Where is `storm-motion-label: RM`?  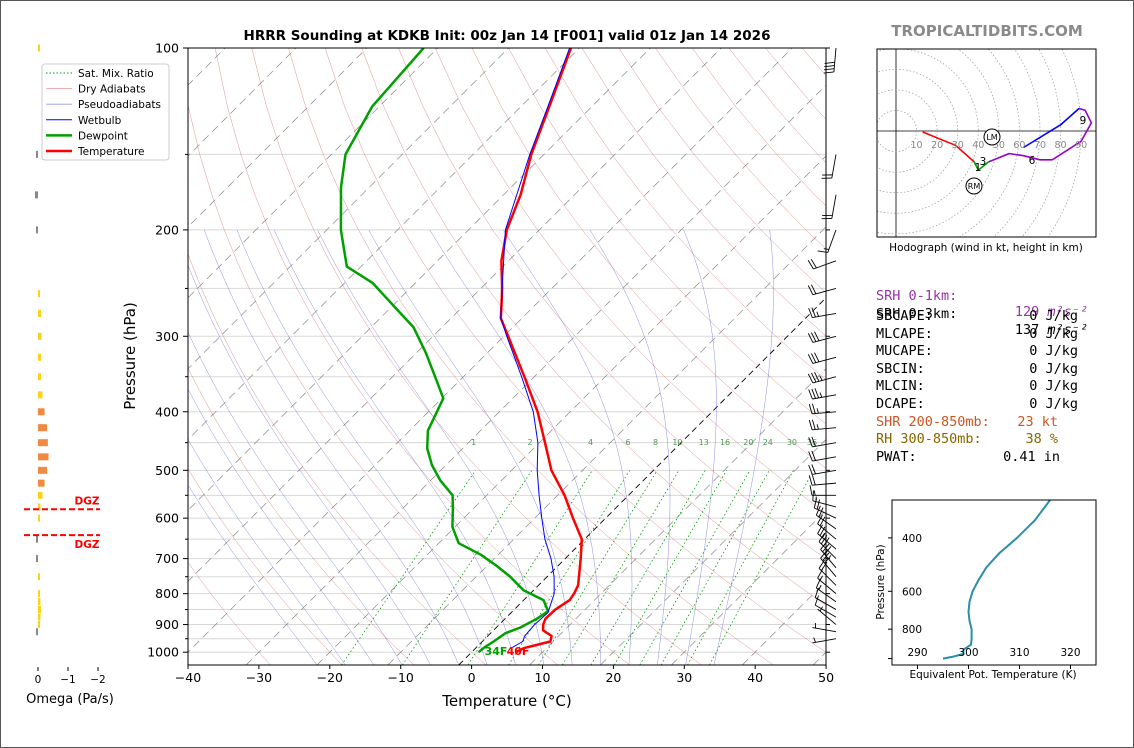
storm-motion-label: RM is located at coordinates (974, 186).